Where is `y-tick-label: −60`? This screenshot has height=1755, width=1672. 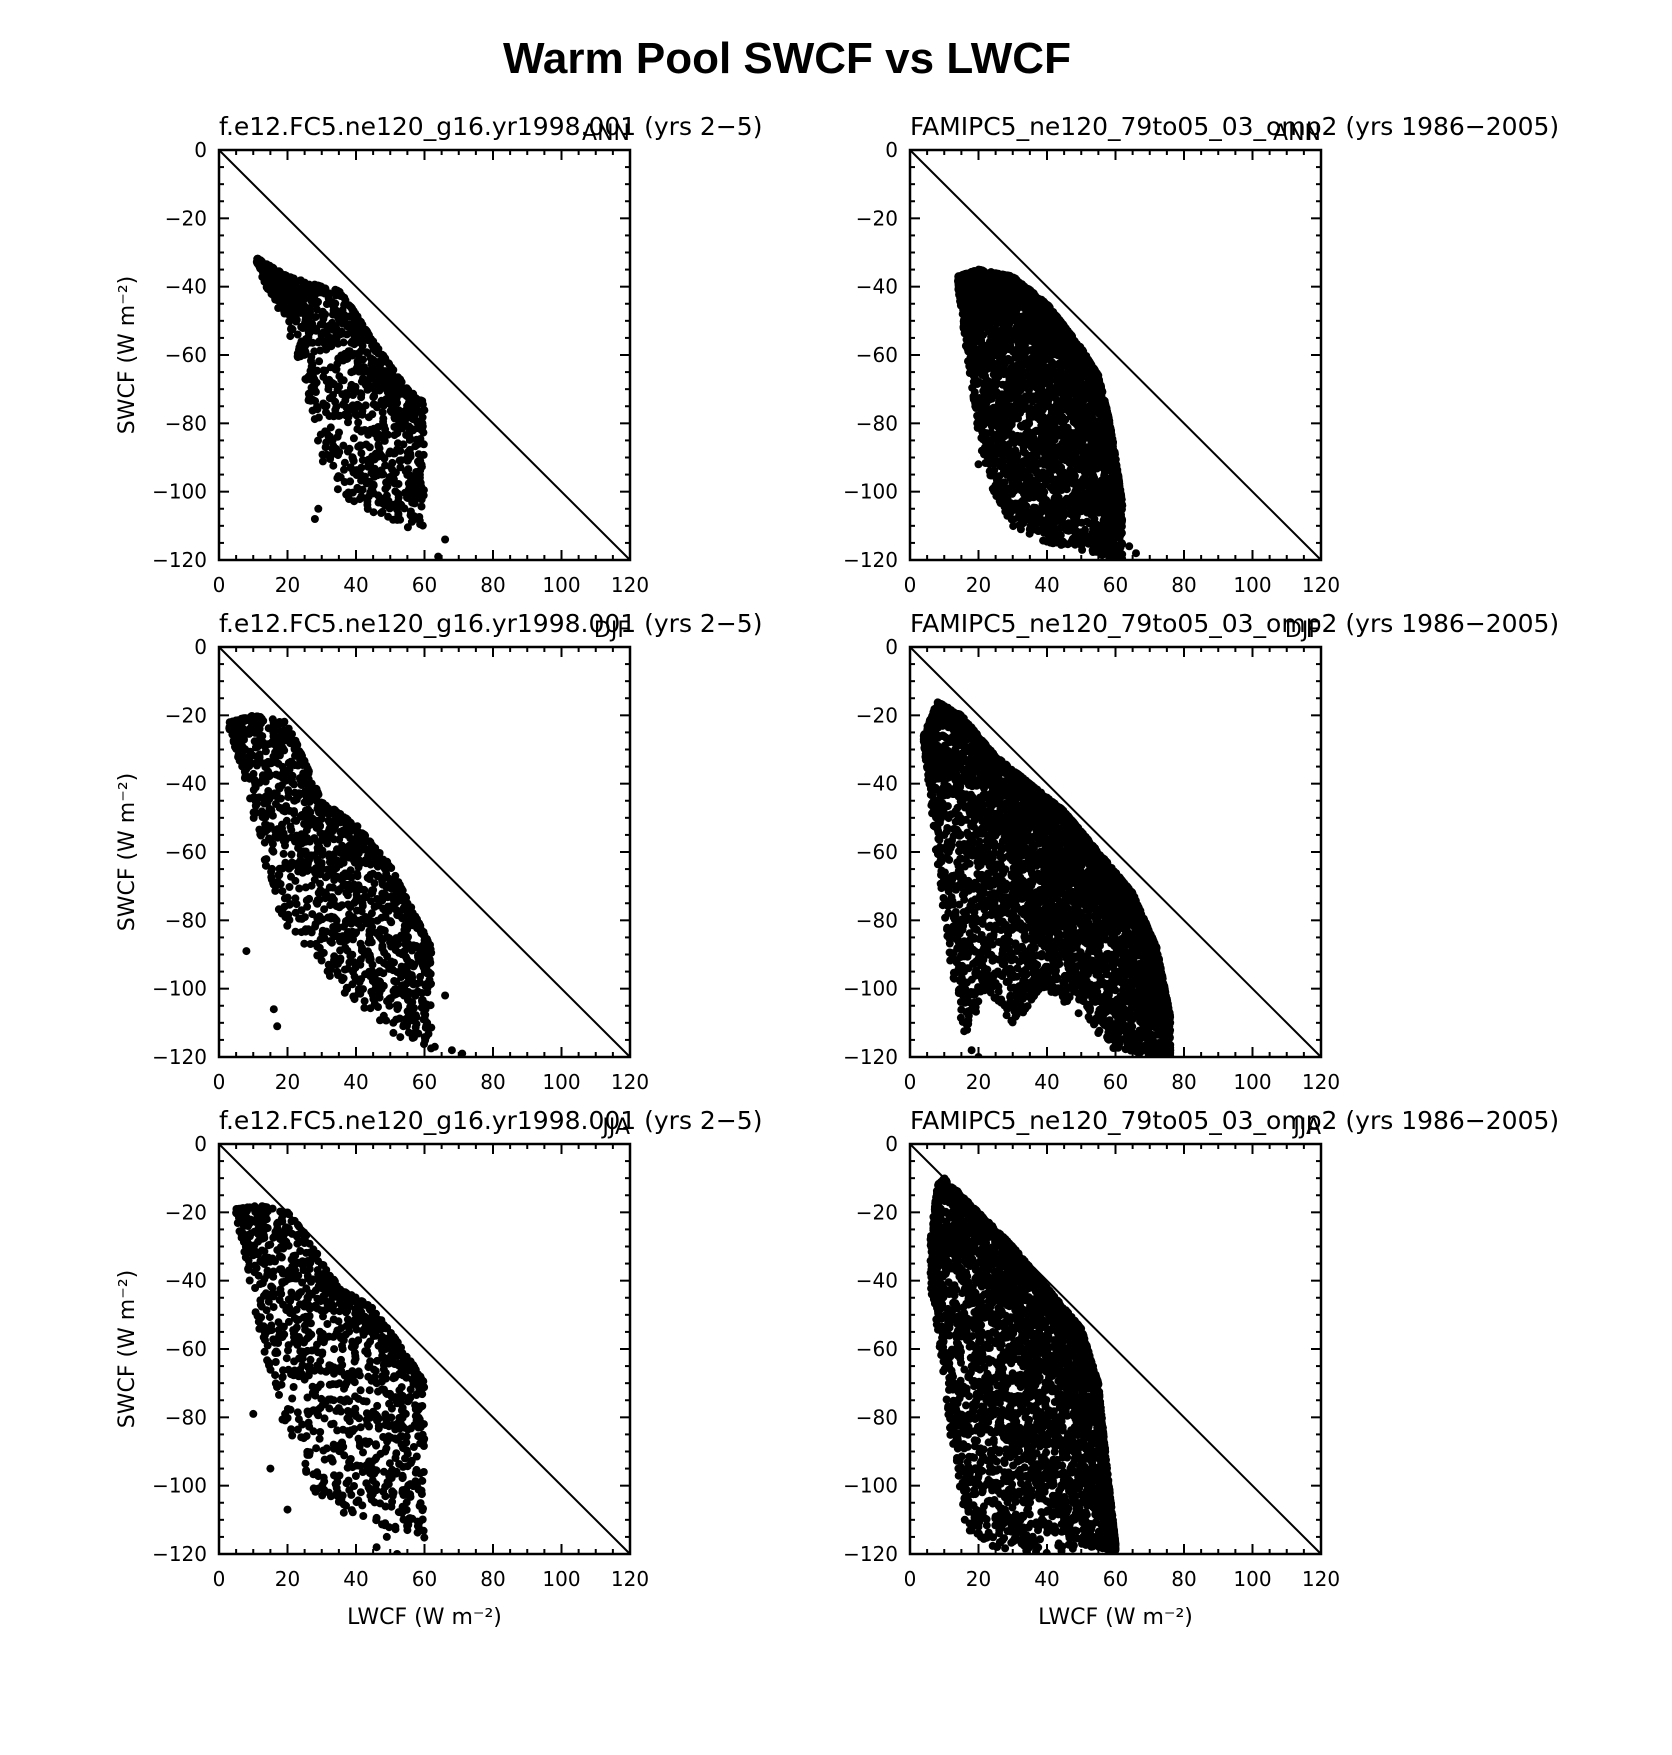 y-tick-label: −60 is located at coordinates (877, 355).